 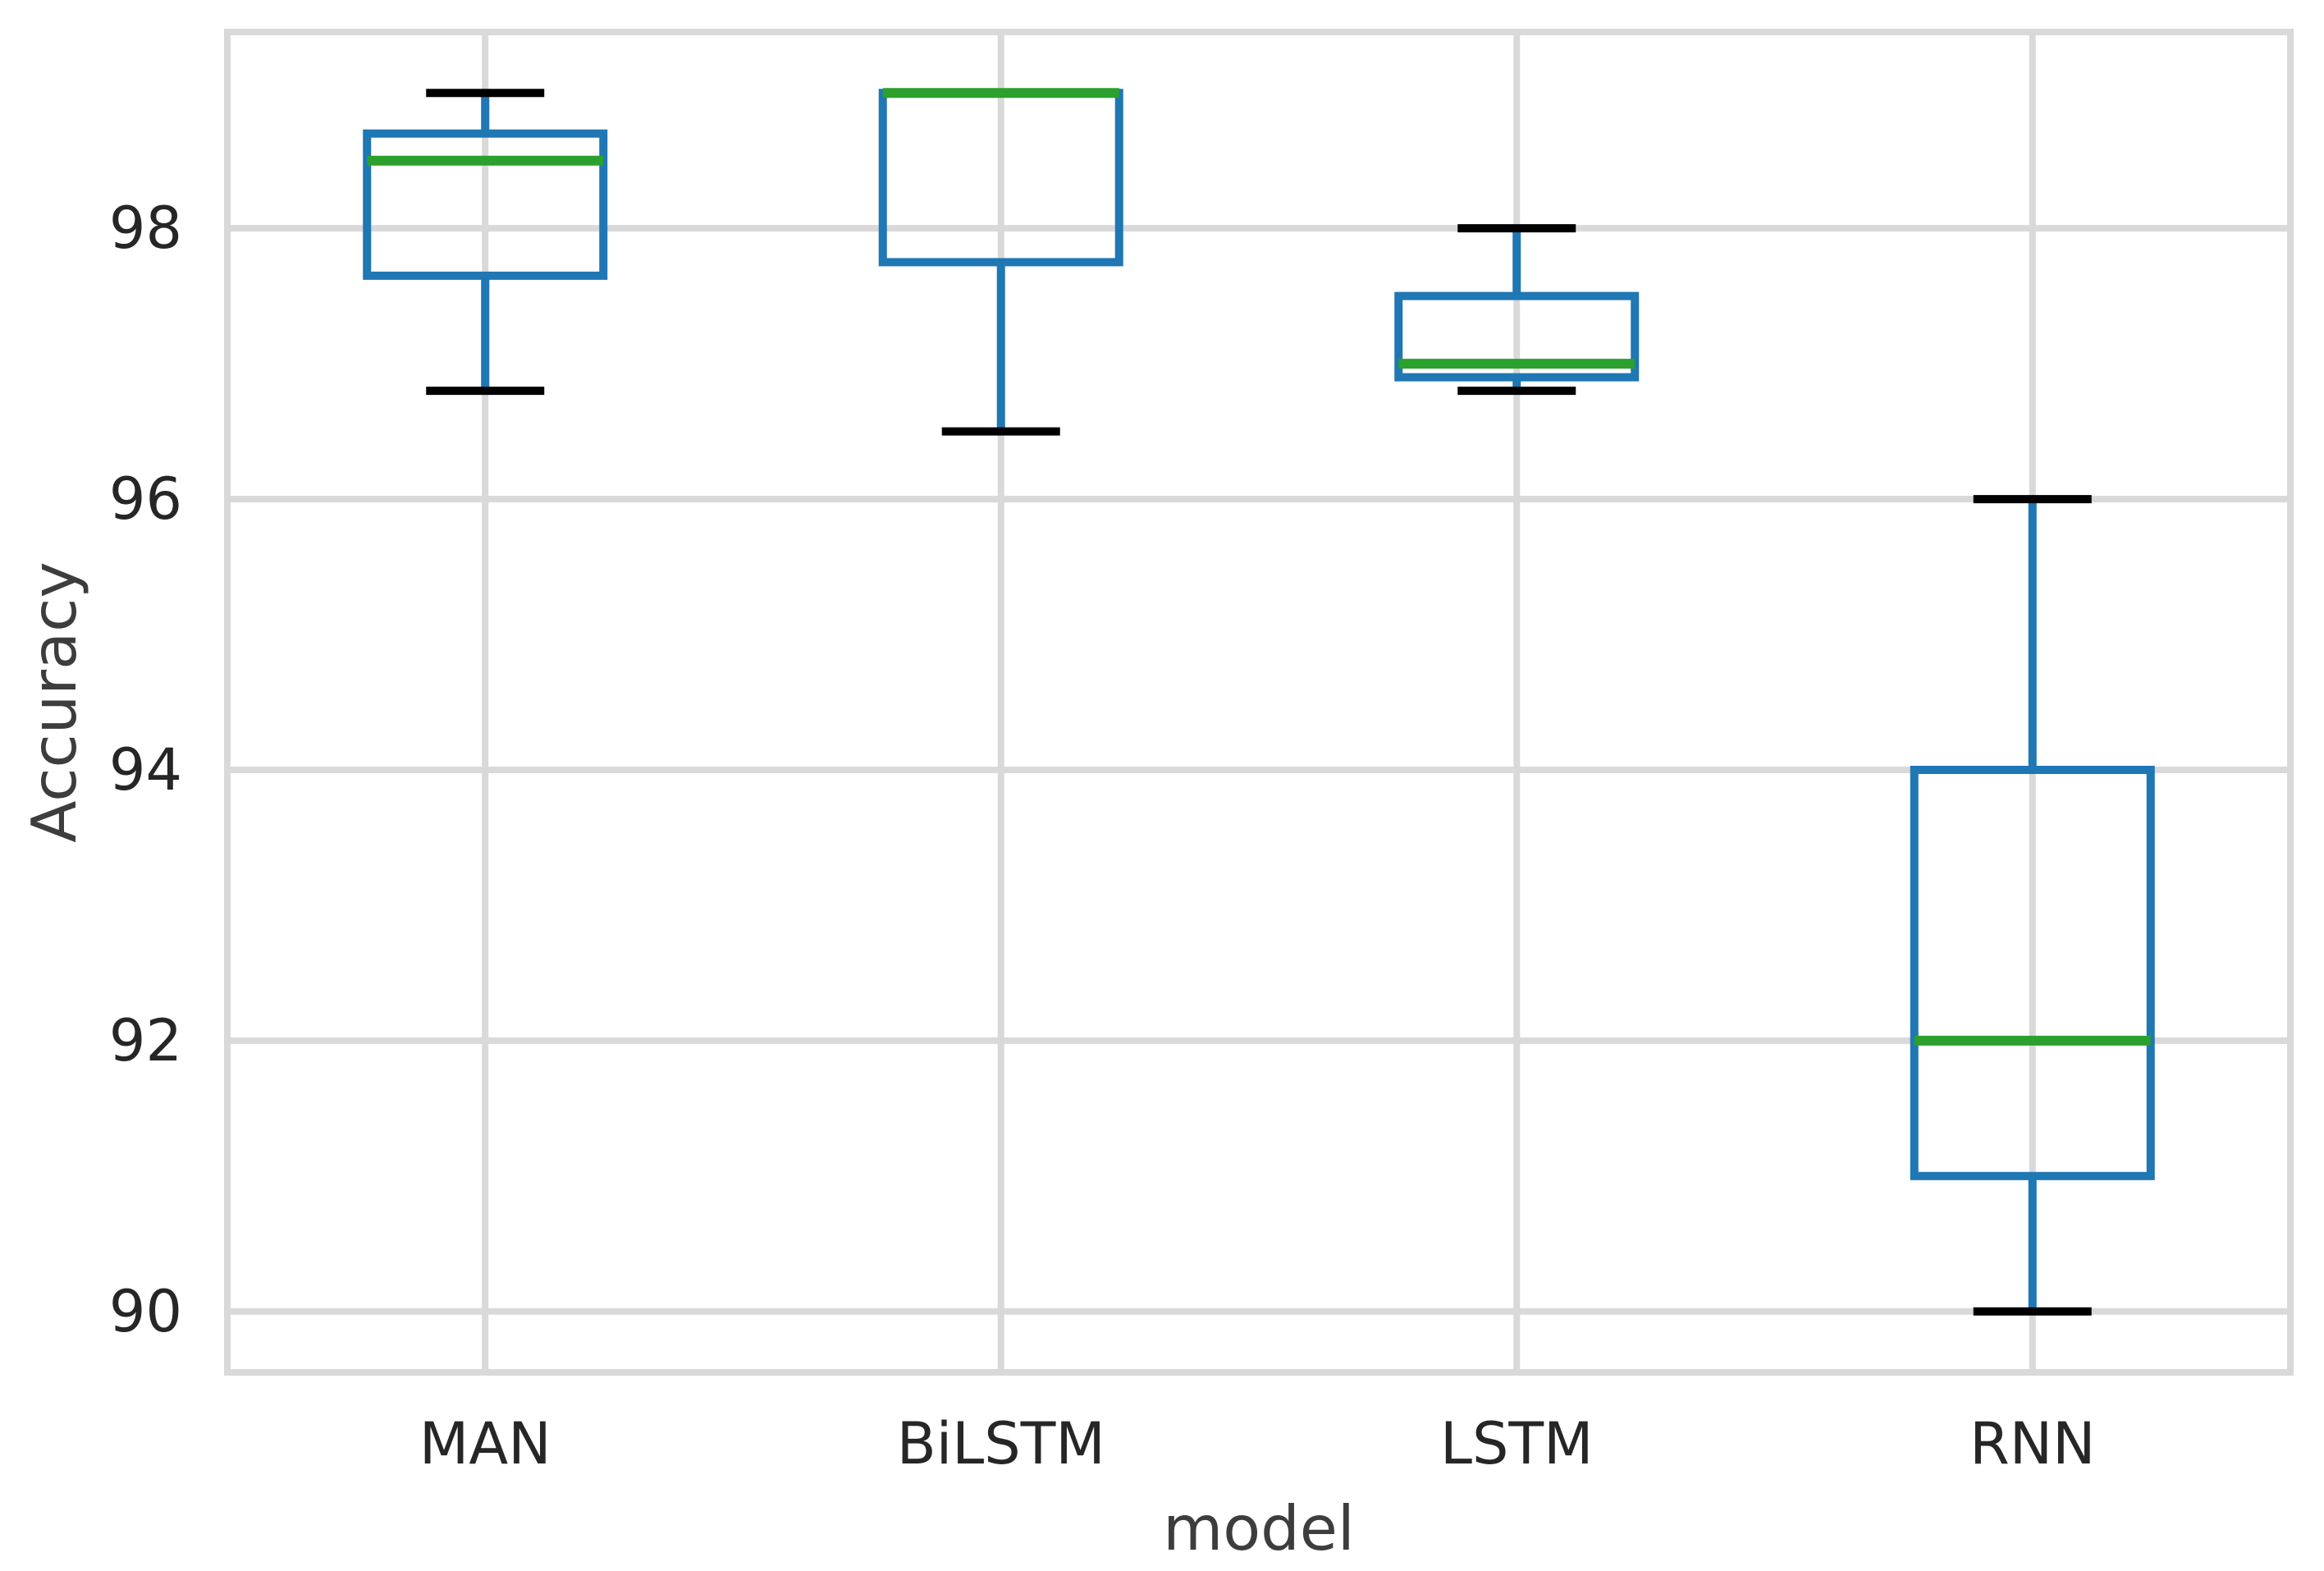 What do you see at coordinates (145, 770) in the screenshot?
I see `y-tick-label-94: 94` at bounding box center [145, 770].